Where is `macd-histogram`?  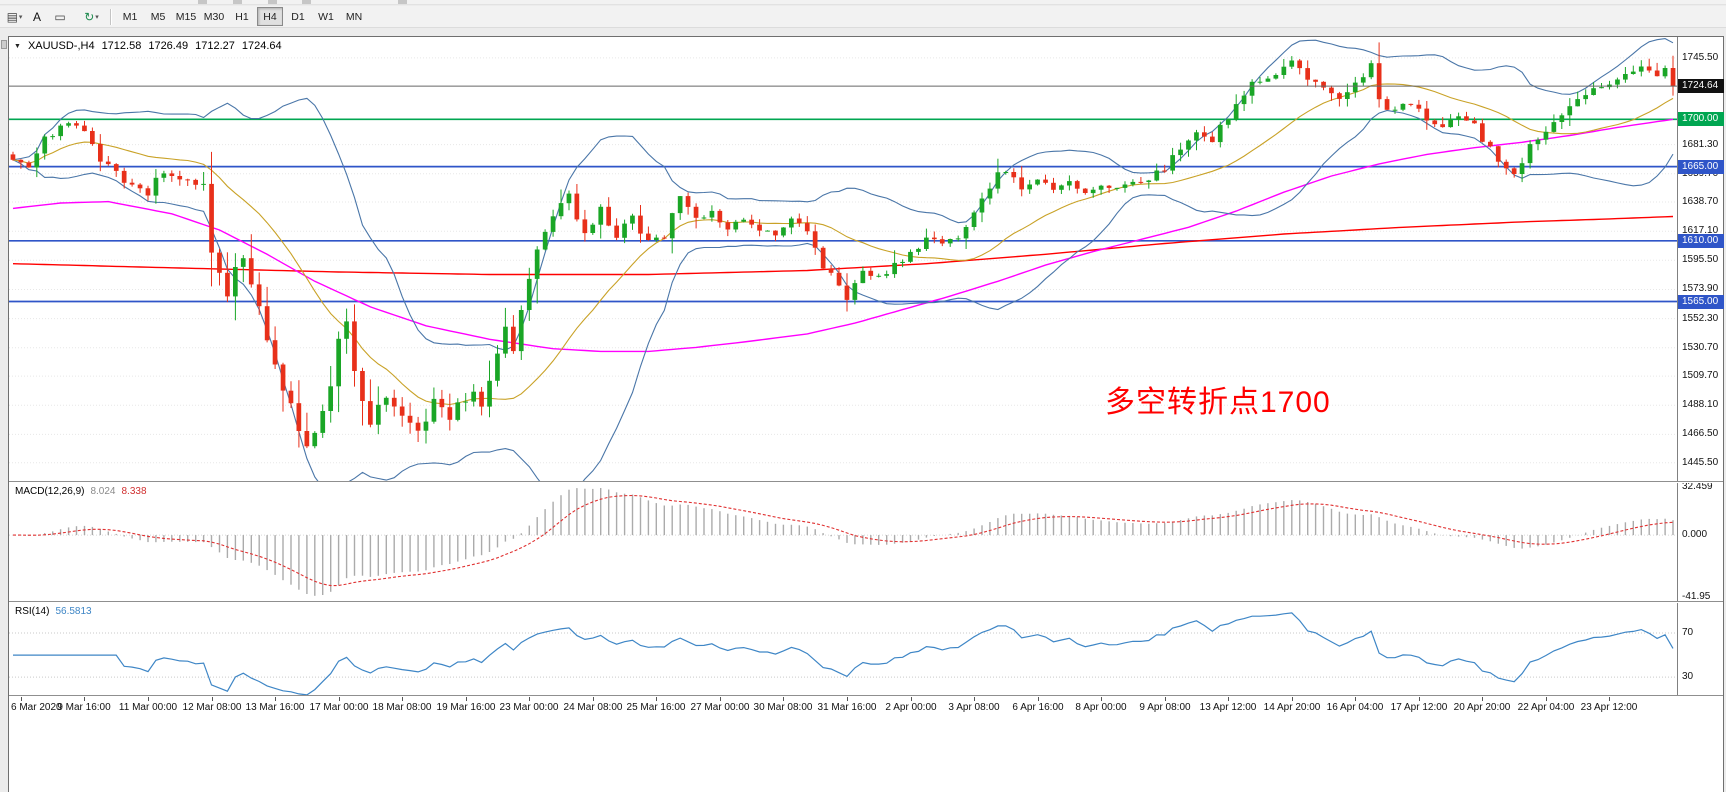 macd-histogram is located at coordinates (847, 542).